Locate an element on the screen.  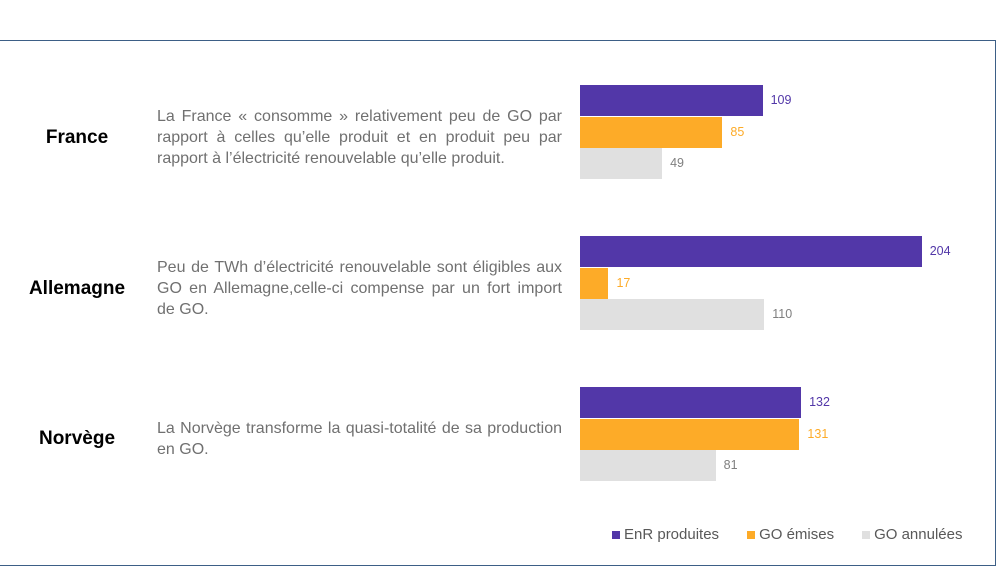
legend-item: GO émises is located at coordinates (790, 534).